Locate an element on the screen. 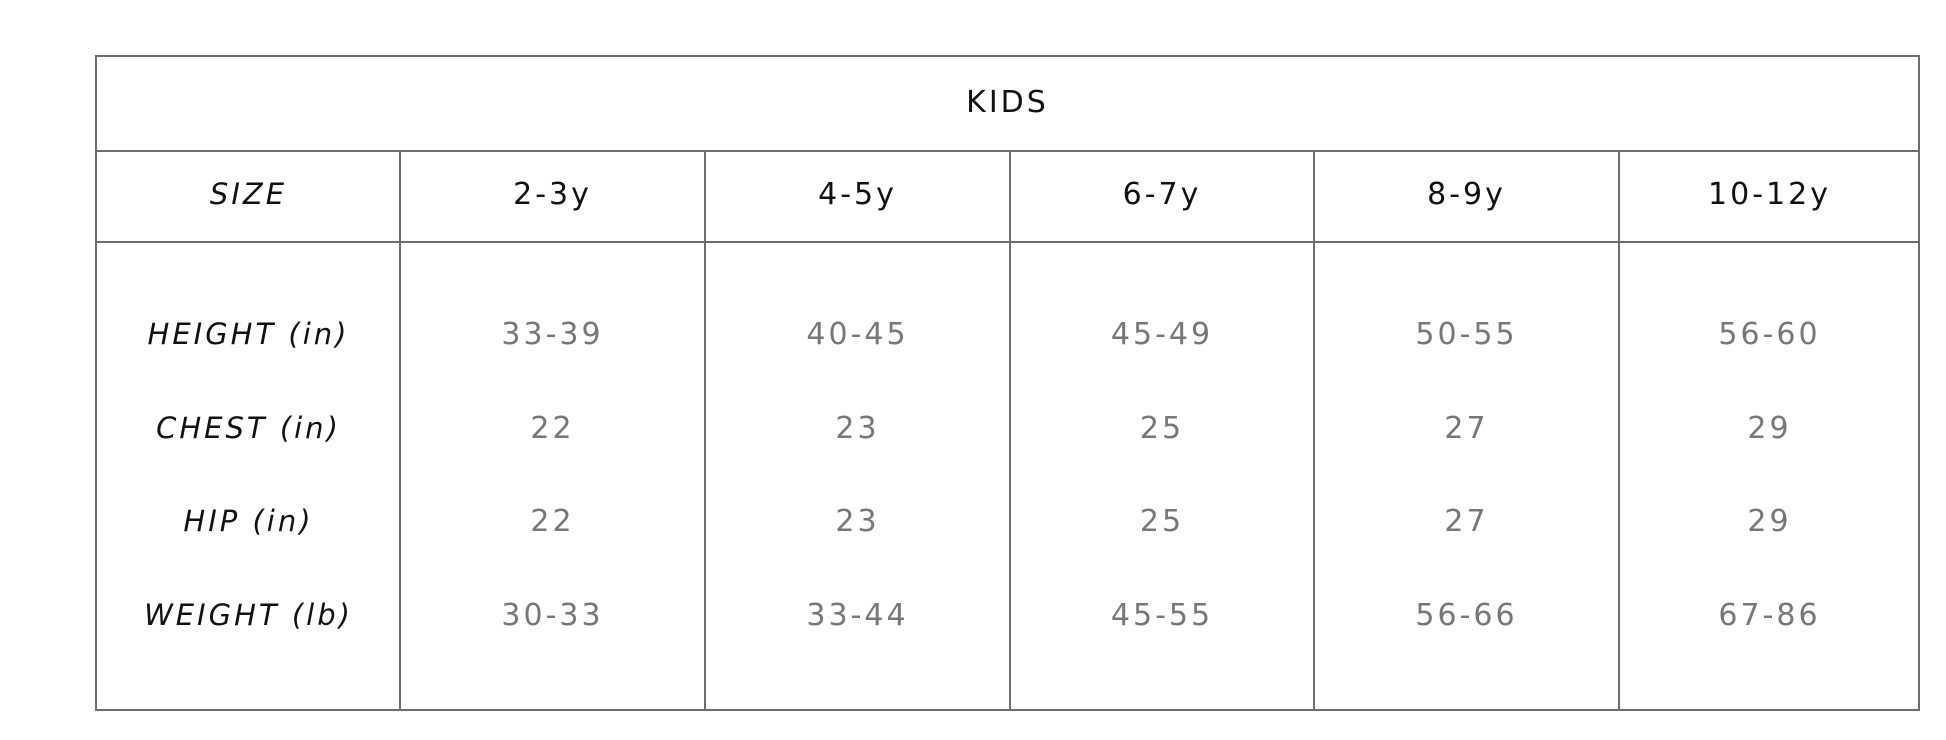 This screenshot has width=1946, height=740. row-label: HEIGHT (in) is located at coordinates (248, 334).